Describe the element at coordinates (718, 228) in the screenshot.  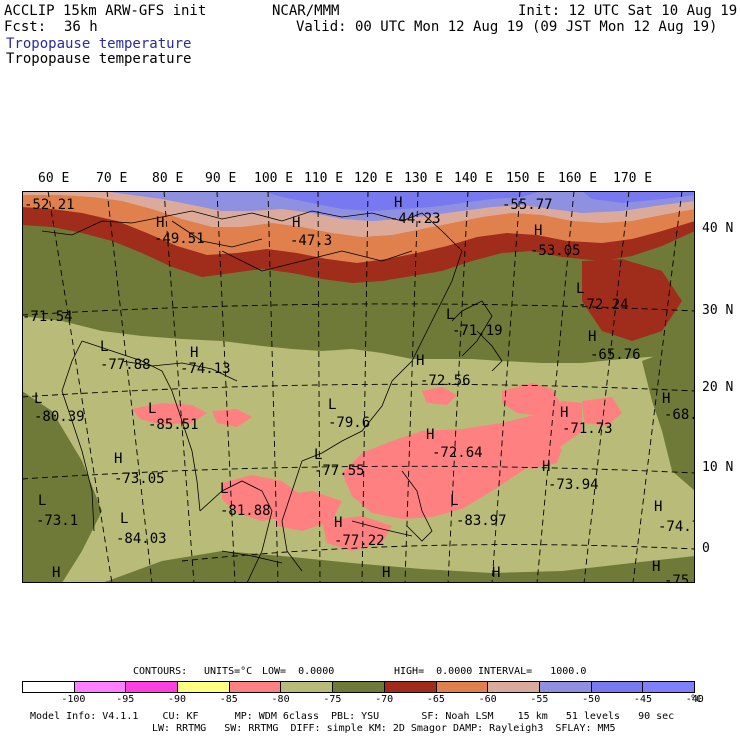
I see `lat-label: 40 N` at that location.